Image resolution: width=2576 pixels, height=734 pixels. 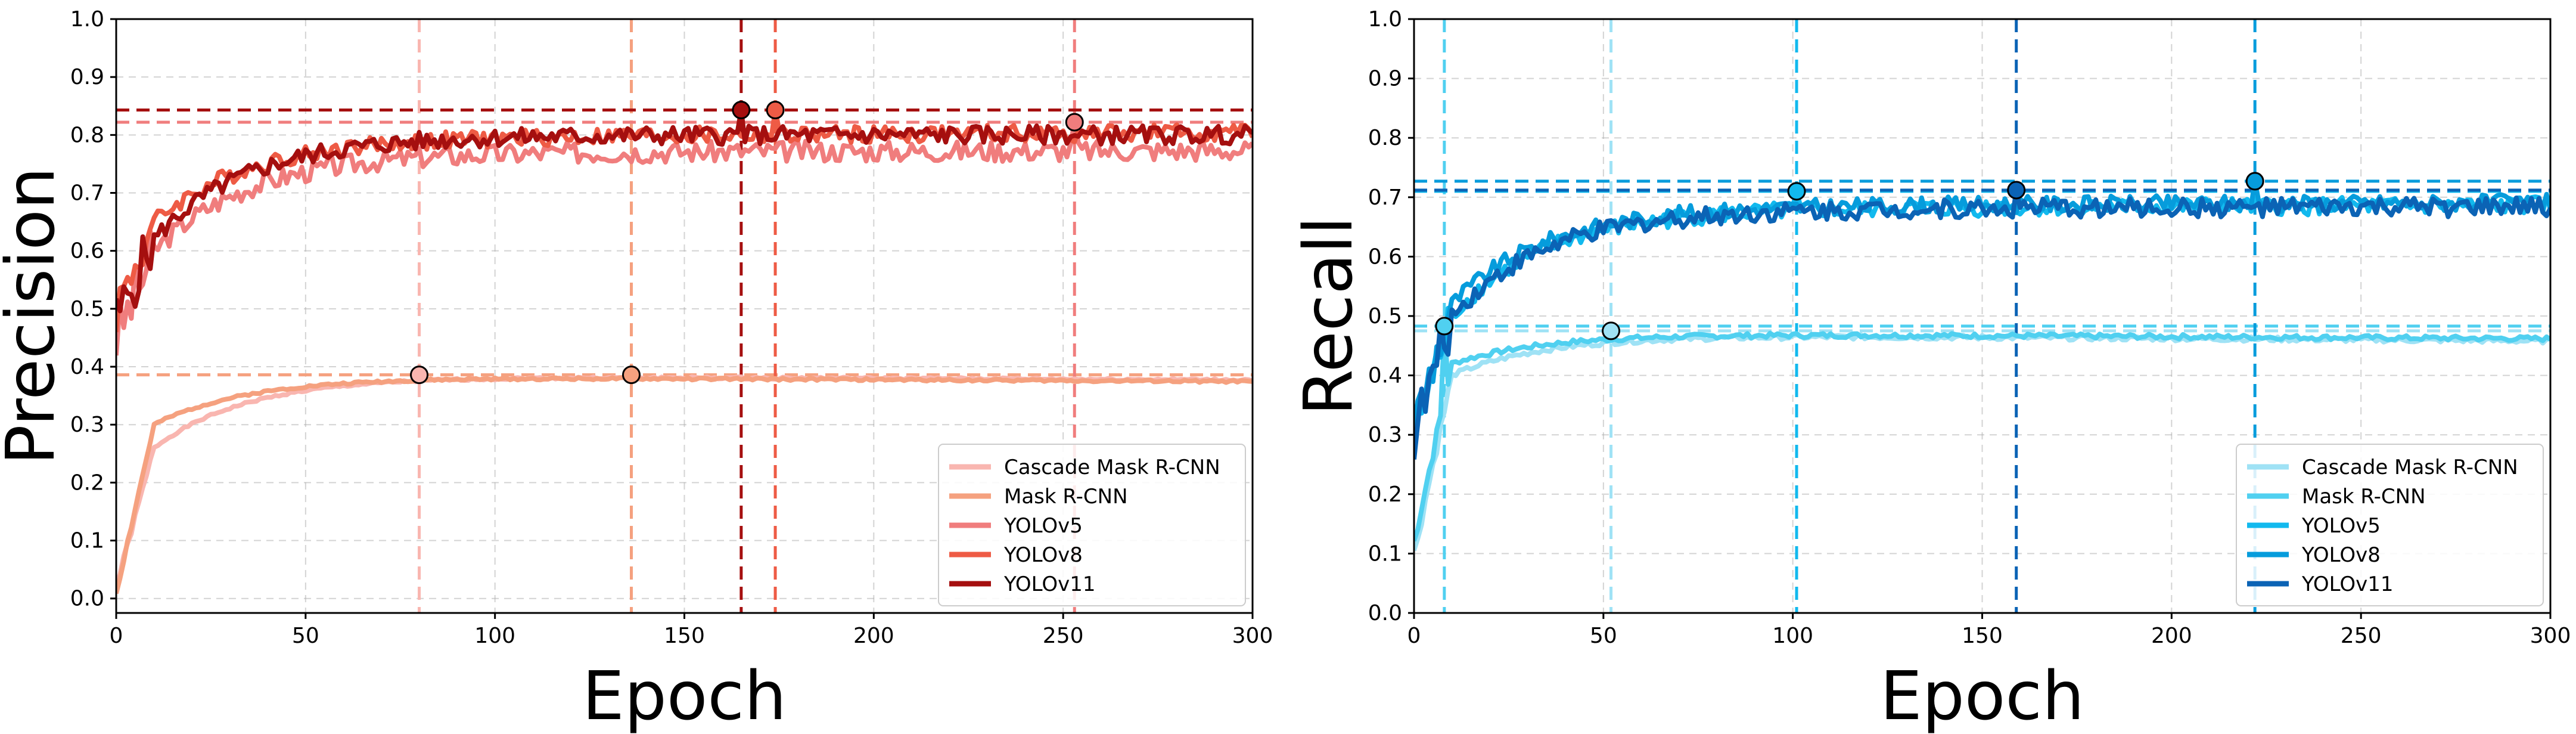 I want to click on y-axis-title: Precision, so click(x=35, y=316).